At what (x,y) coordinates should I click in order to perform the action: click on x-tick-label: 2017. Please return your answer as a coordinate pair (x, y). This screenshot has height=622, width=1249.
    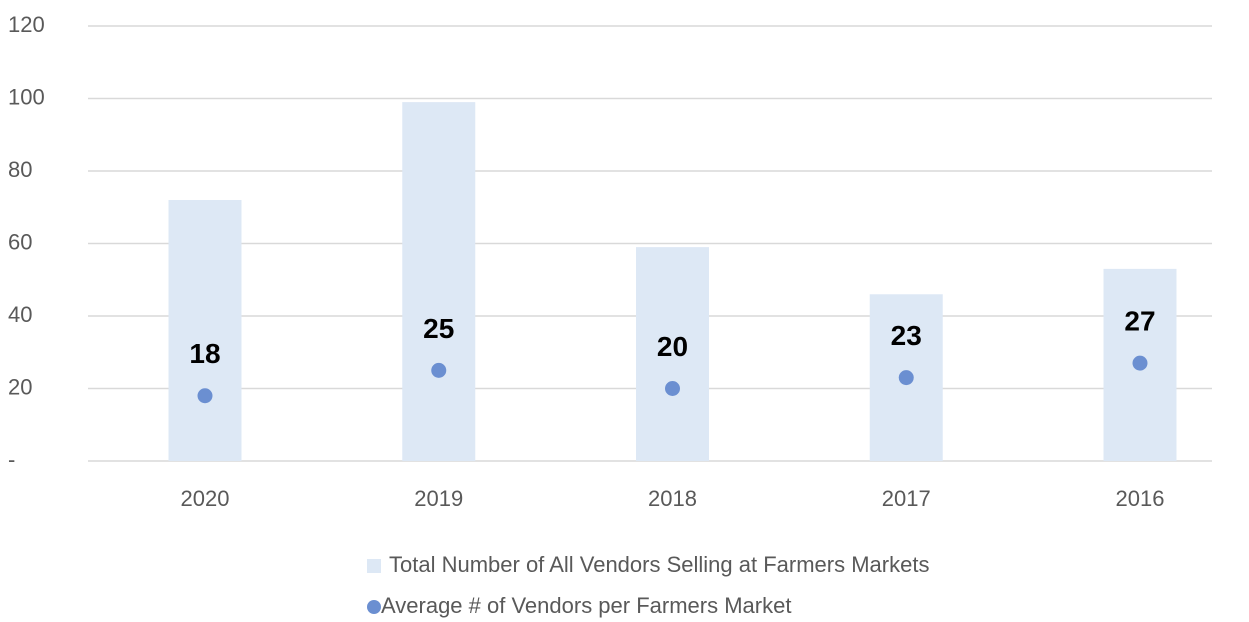
    Looking at the image, I should click on (906, 498).